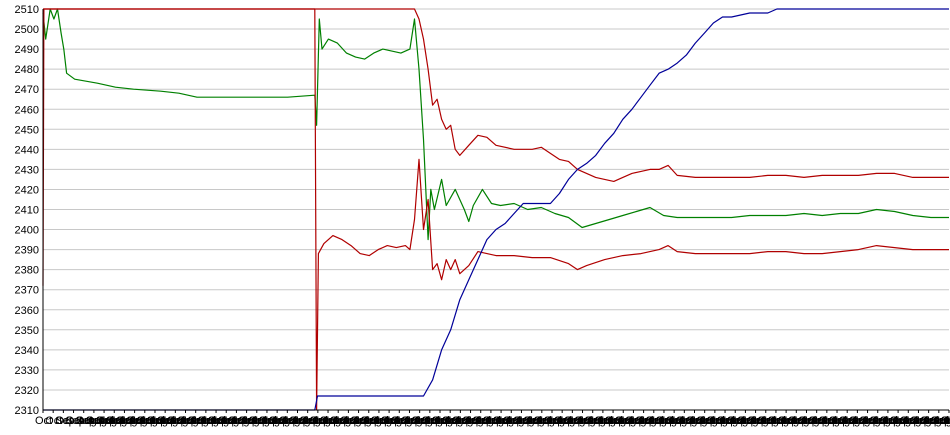 Image resolution: width=950 pixels, height=435 pixels. I want to click on y-tick-label: 2410, so click(27, 211).